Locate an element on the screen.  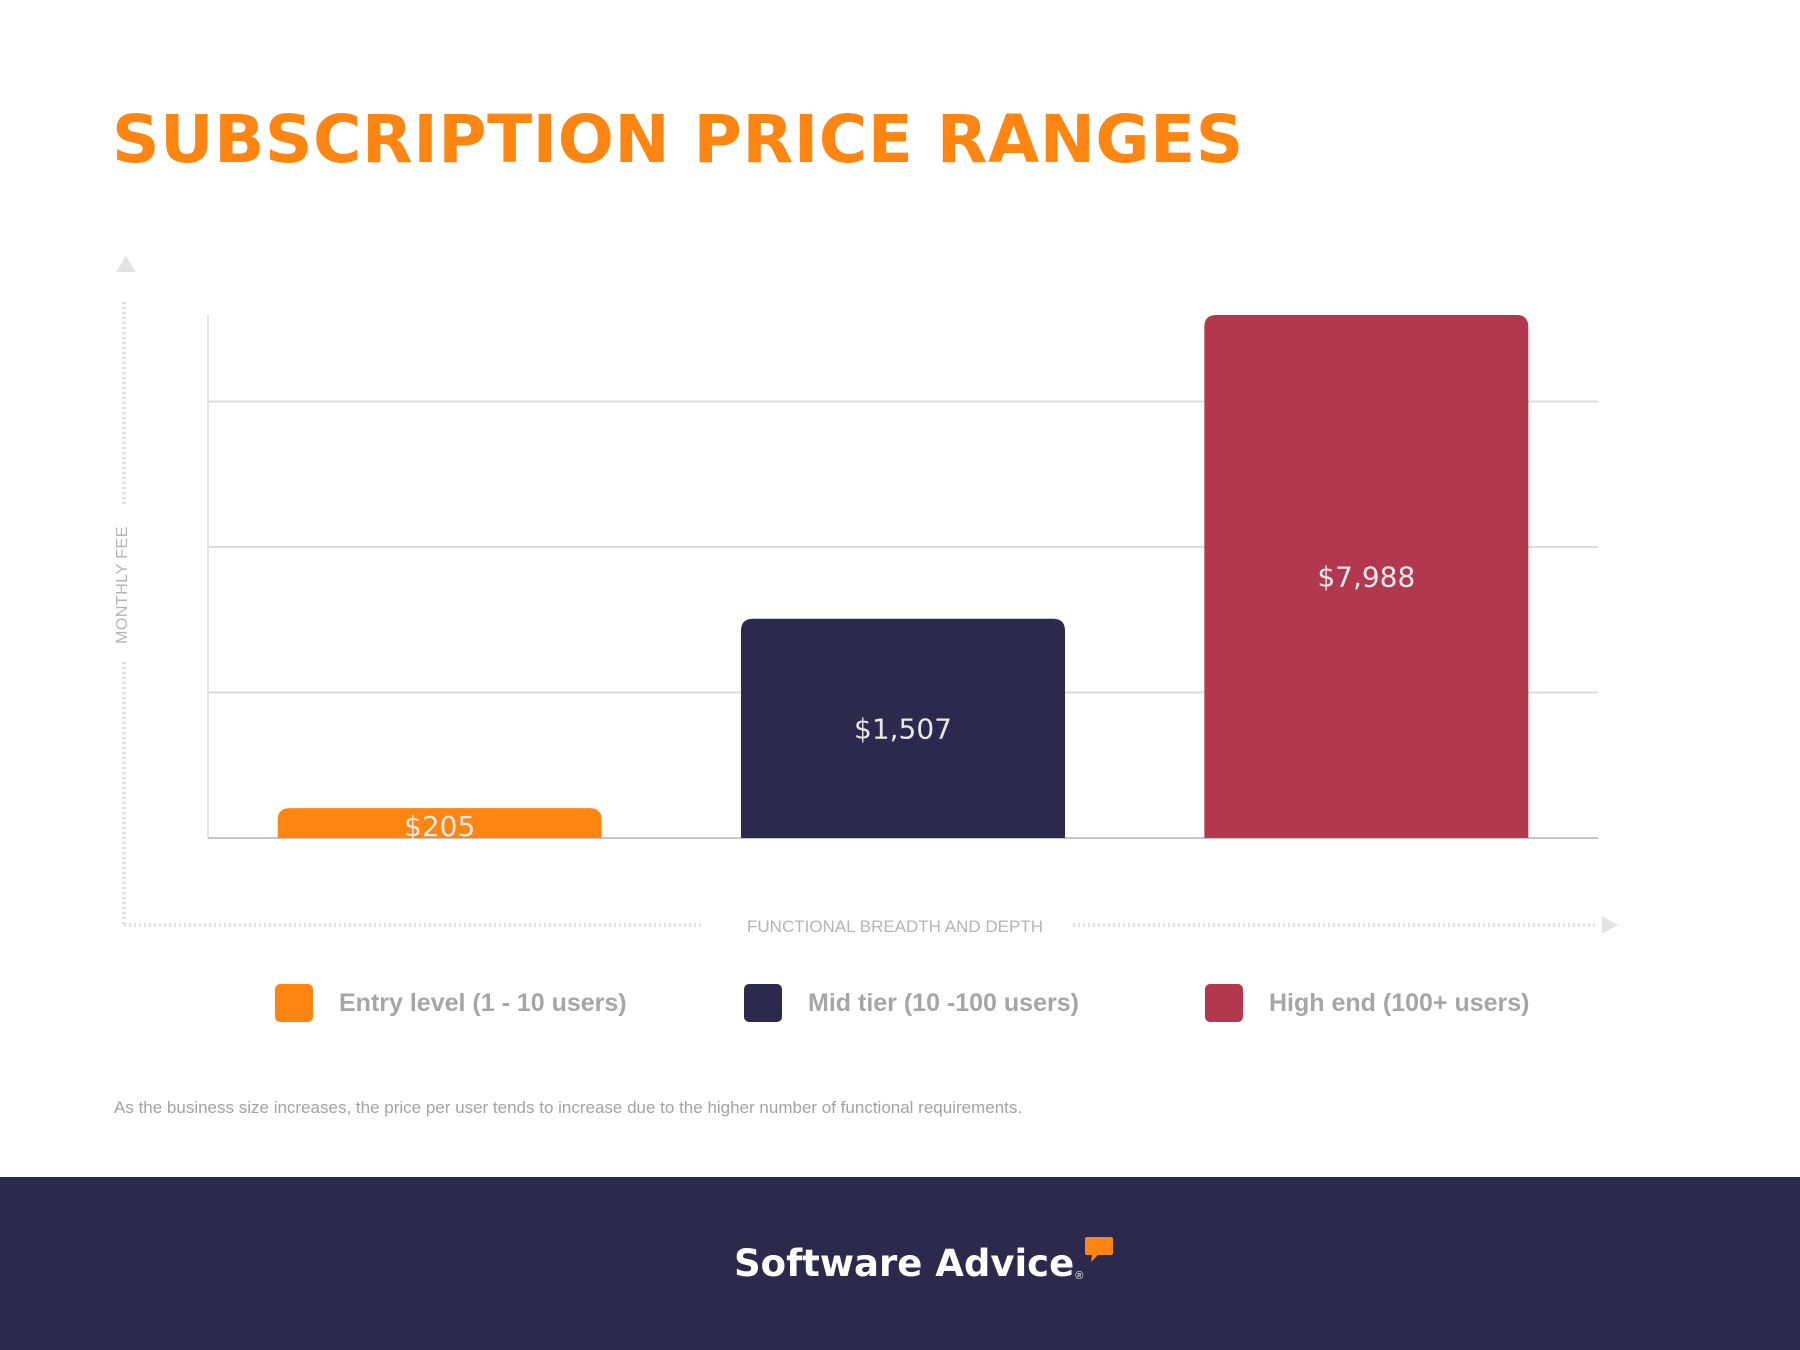
legend-item-mid: Mid tier (10 -100 users) is located at coordinates (911, 1003).